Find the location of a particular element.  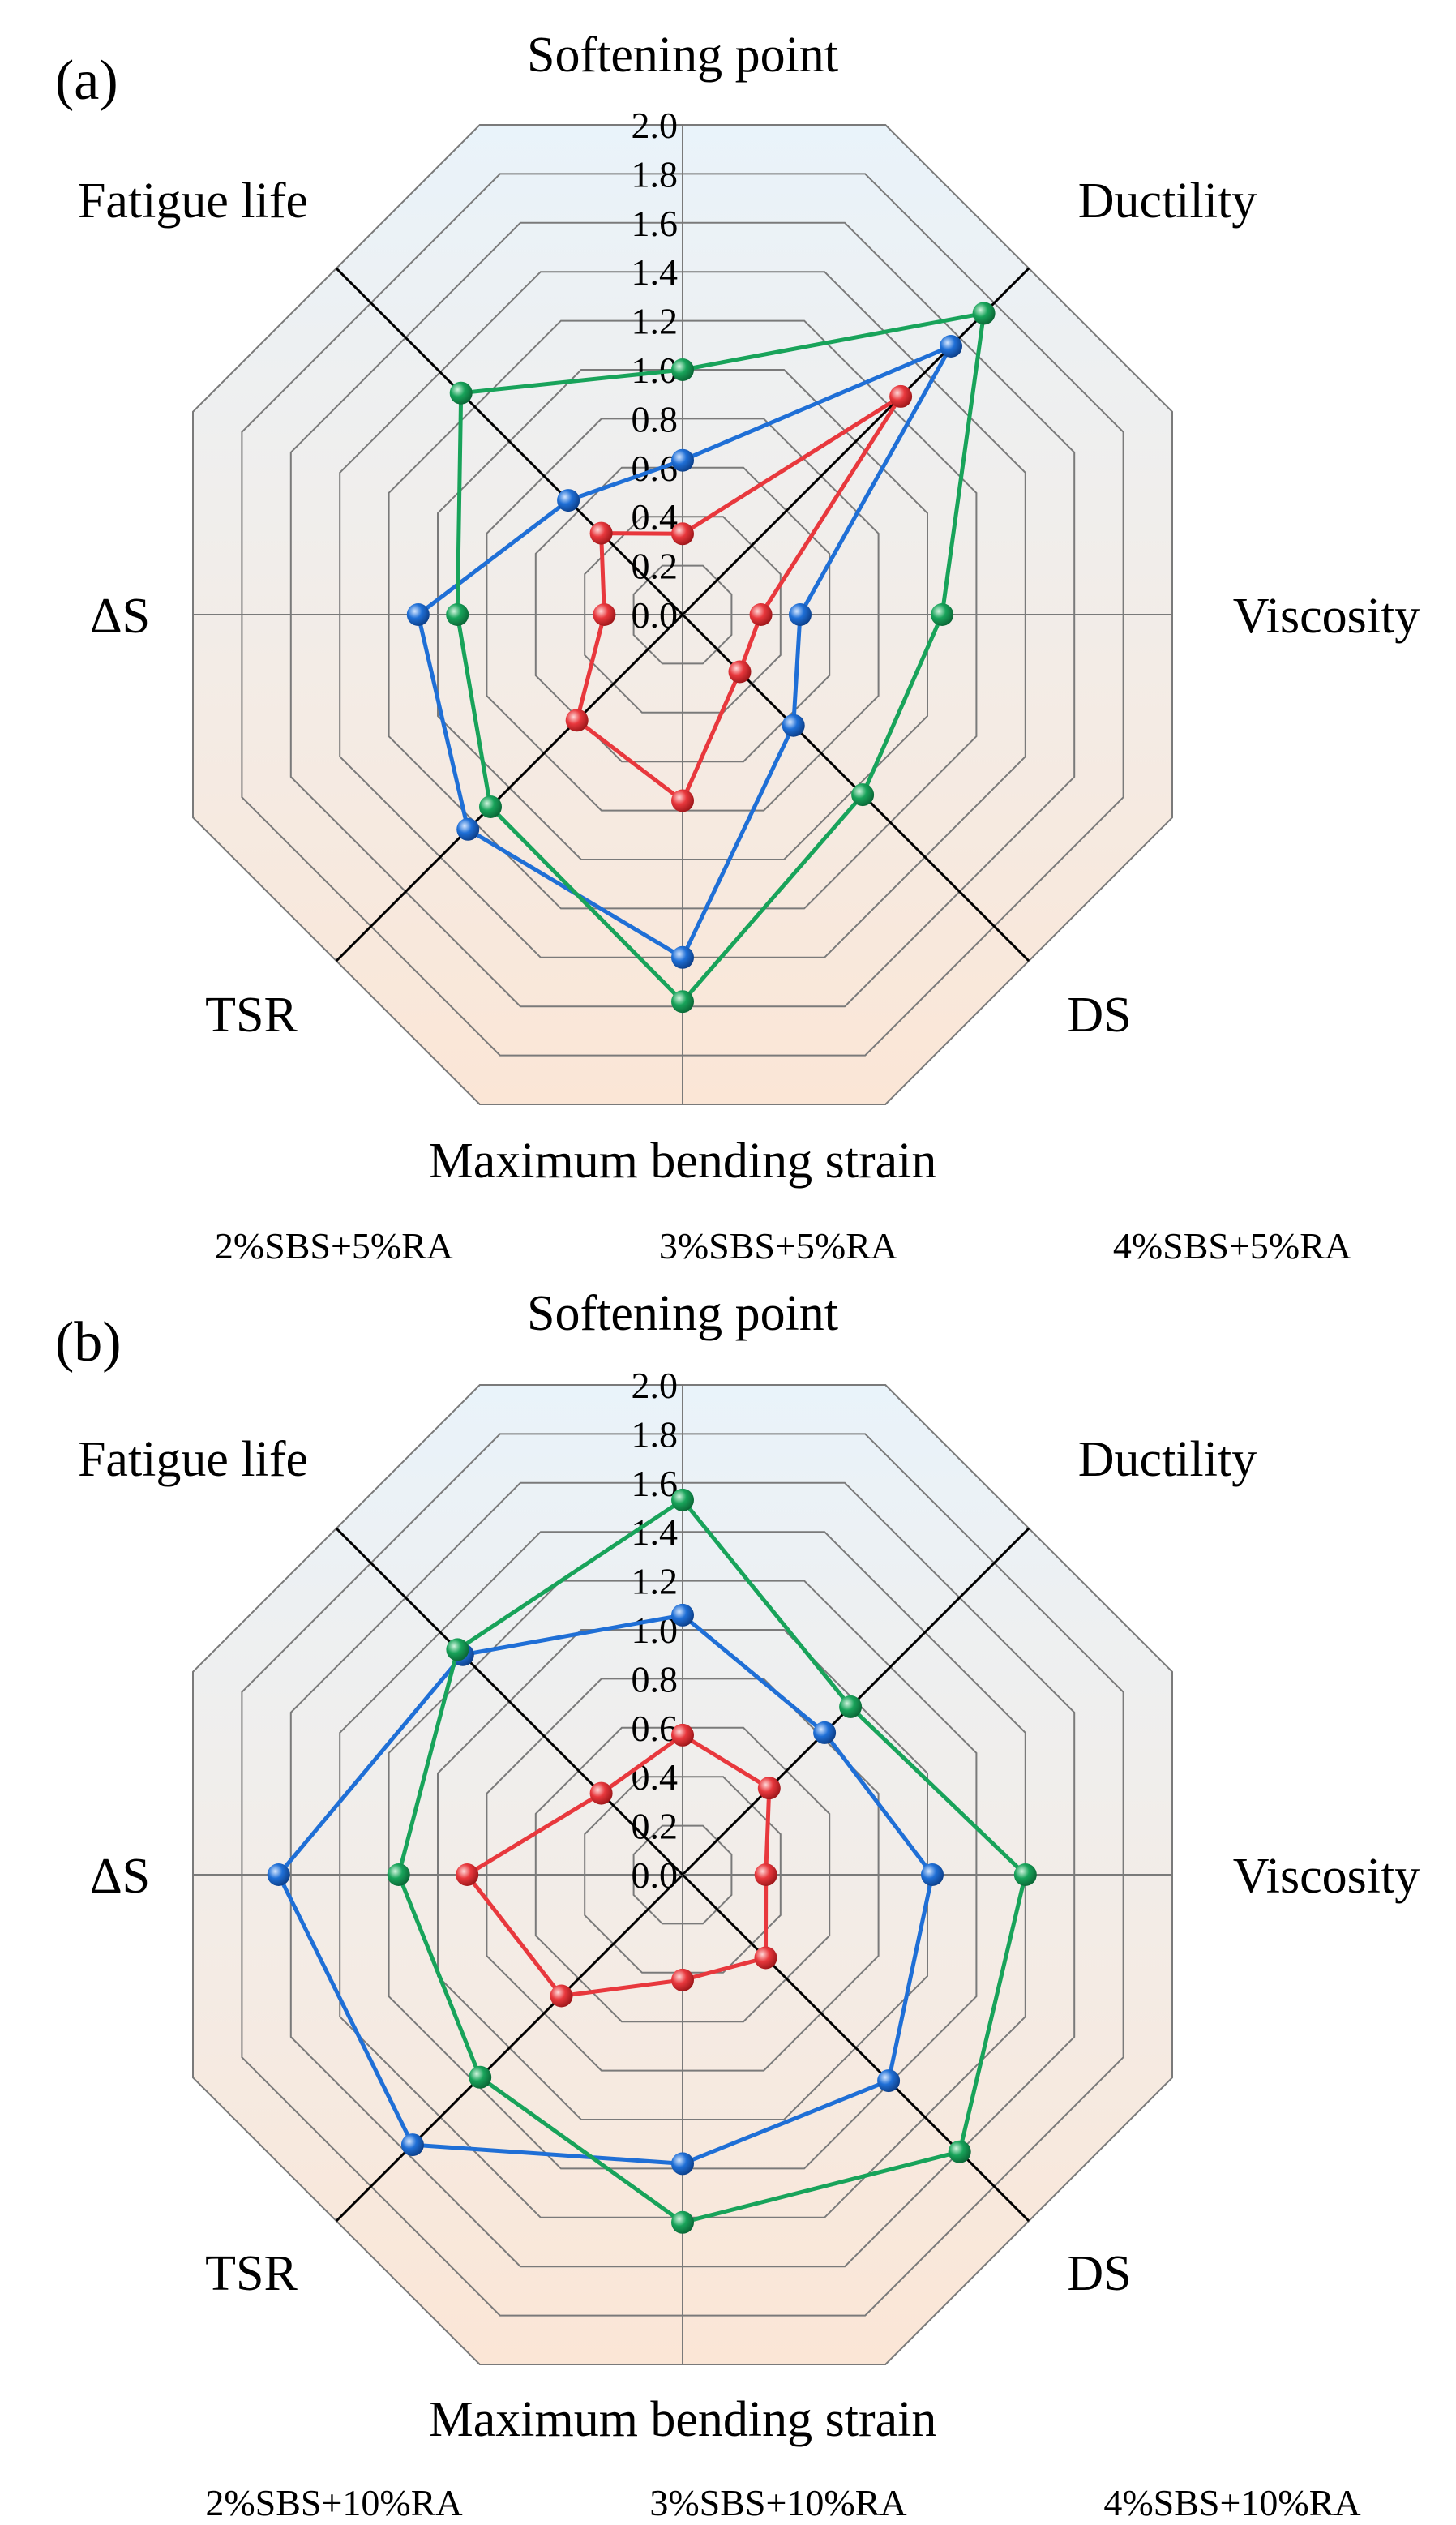

legend-entry-2sbs-5ra: 2%SBS+5%RA is located at coordinates (334, 1246).